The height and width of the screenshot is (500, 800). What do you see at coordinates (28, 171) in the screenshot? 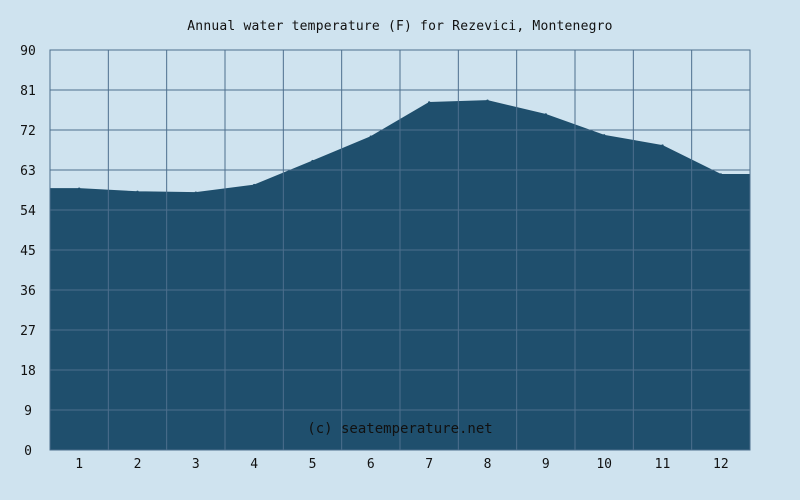
I see `y-tick-label-7: 63` at bounding box center [28, 171].